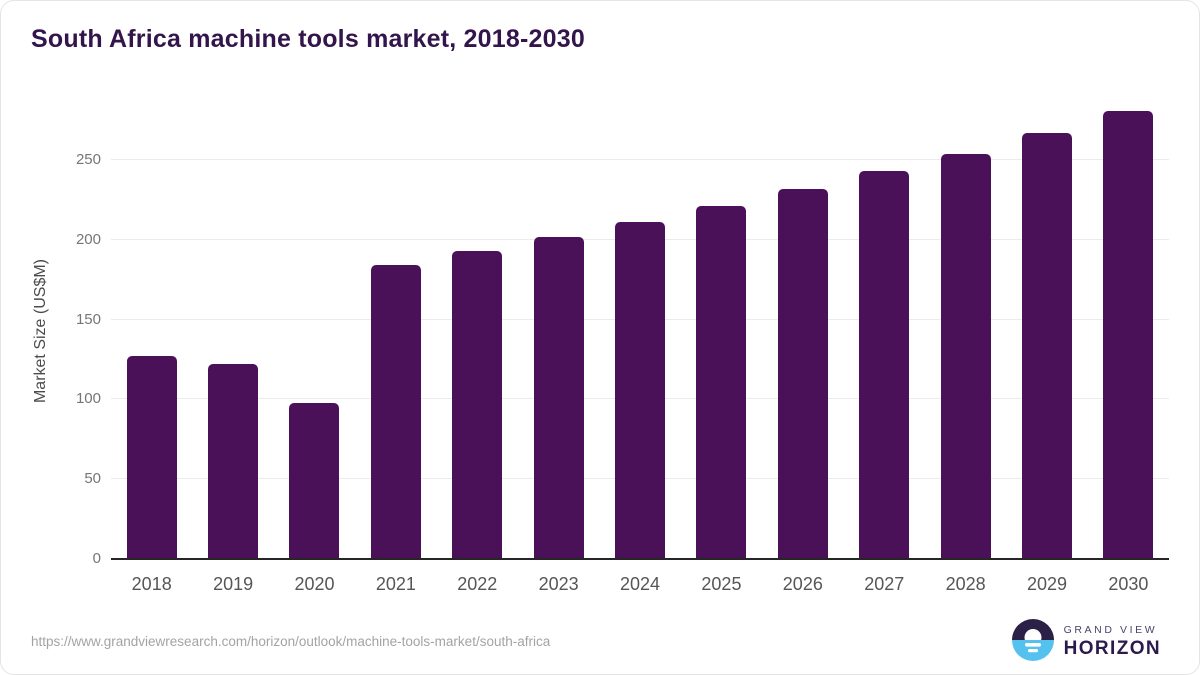 Image resolution: width=1200 pixels, height=675 pixels. Describe the element at coordinates (395, 584) in the screenshot. I see `x-tick-label-2021: 2021` at that location.